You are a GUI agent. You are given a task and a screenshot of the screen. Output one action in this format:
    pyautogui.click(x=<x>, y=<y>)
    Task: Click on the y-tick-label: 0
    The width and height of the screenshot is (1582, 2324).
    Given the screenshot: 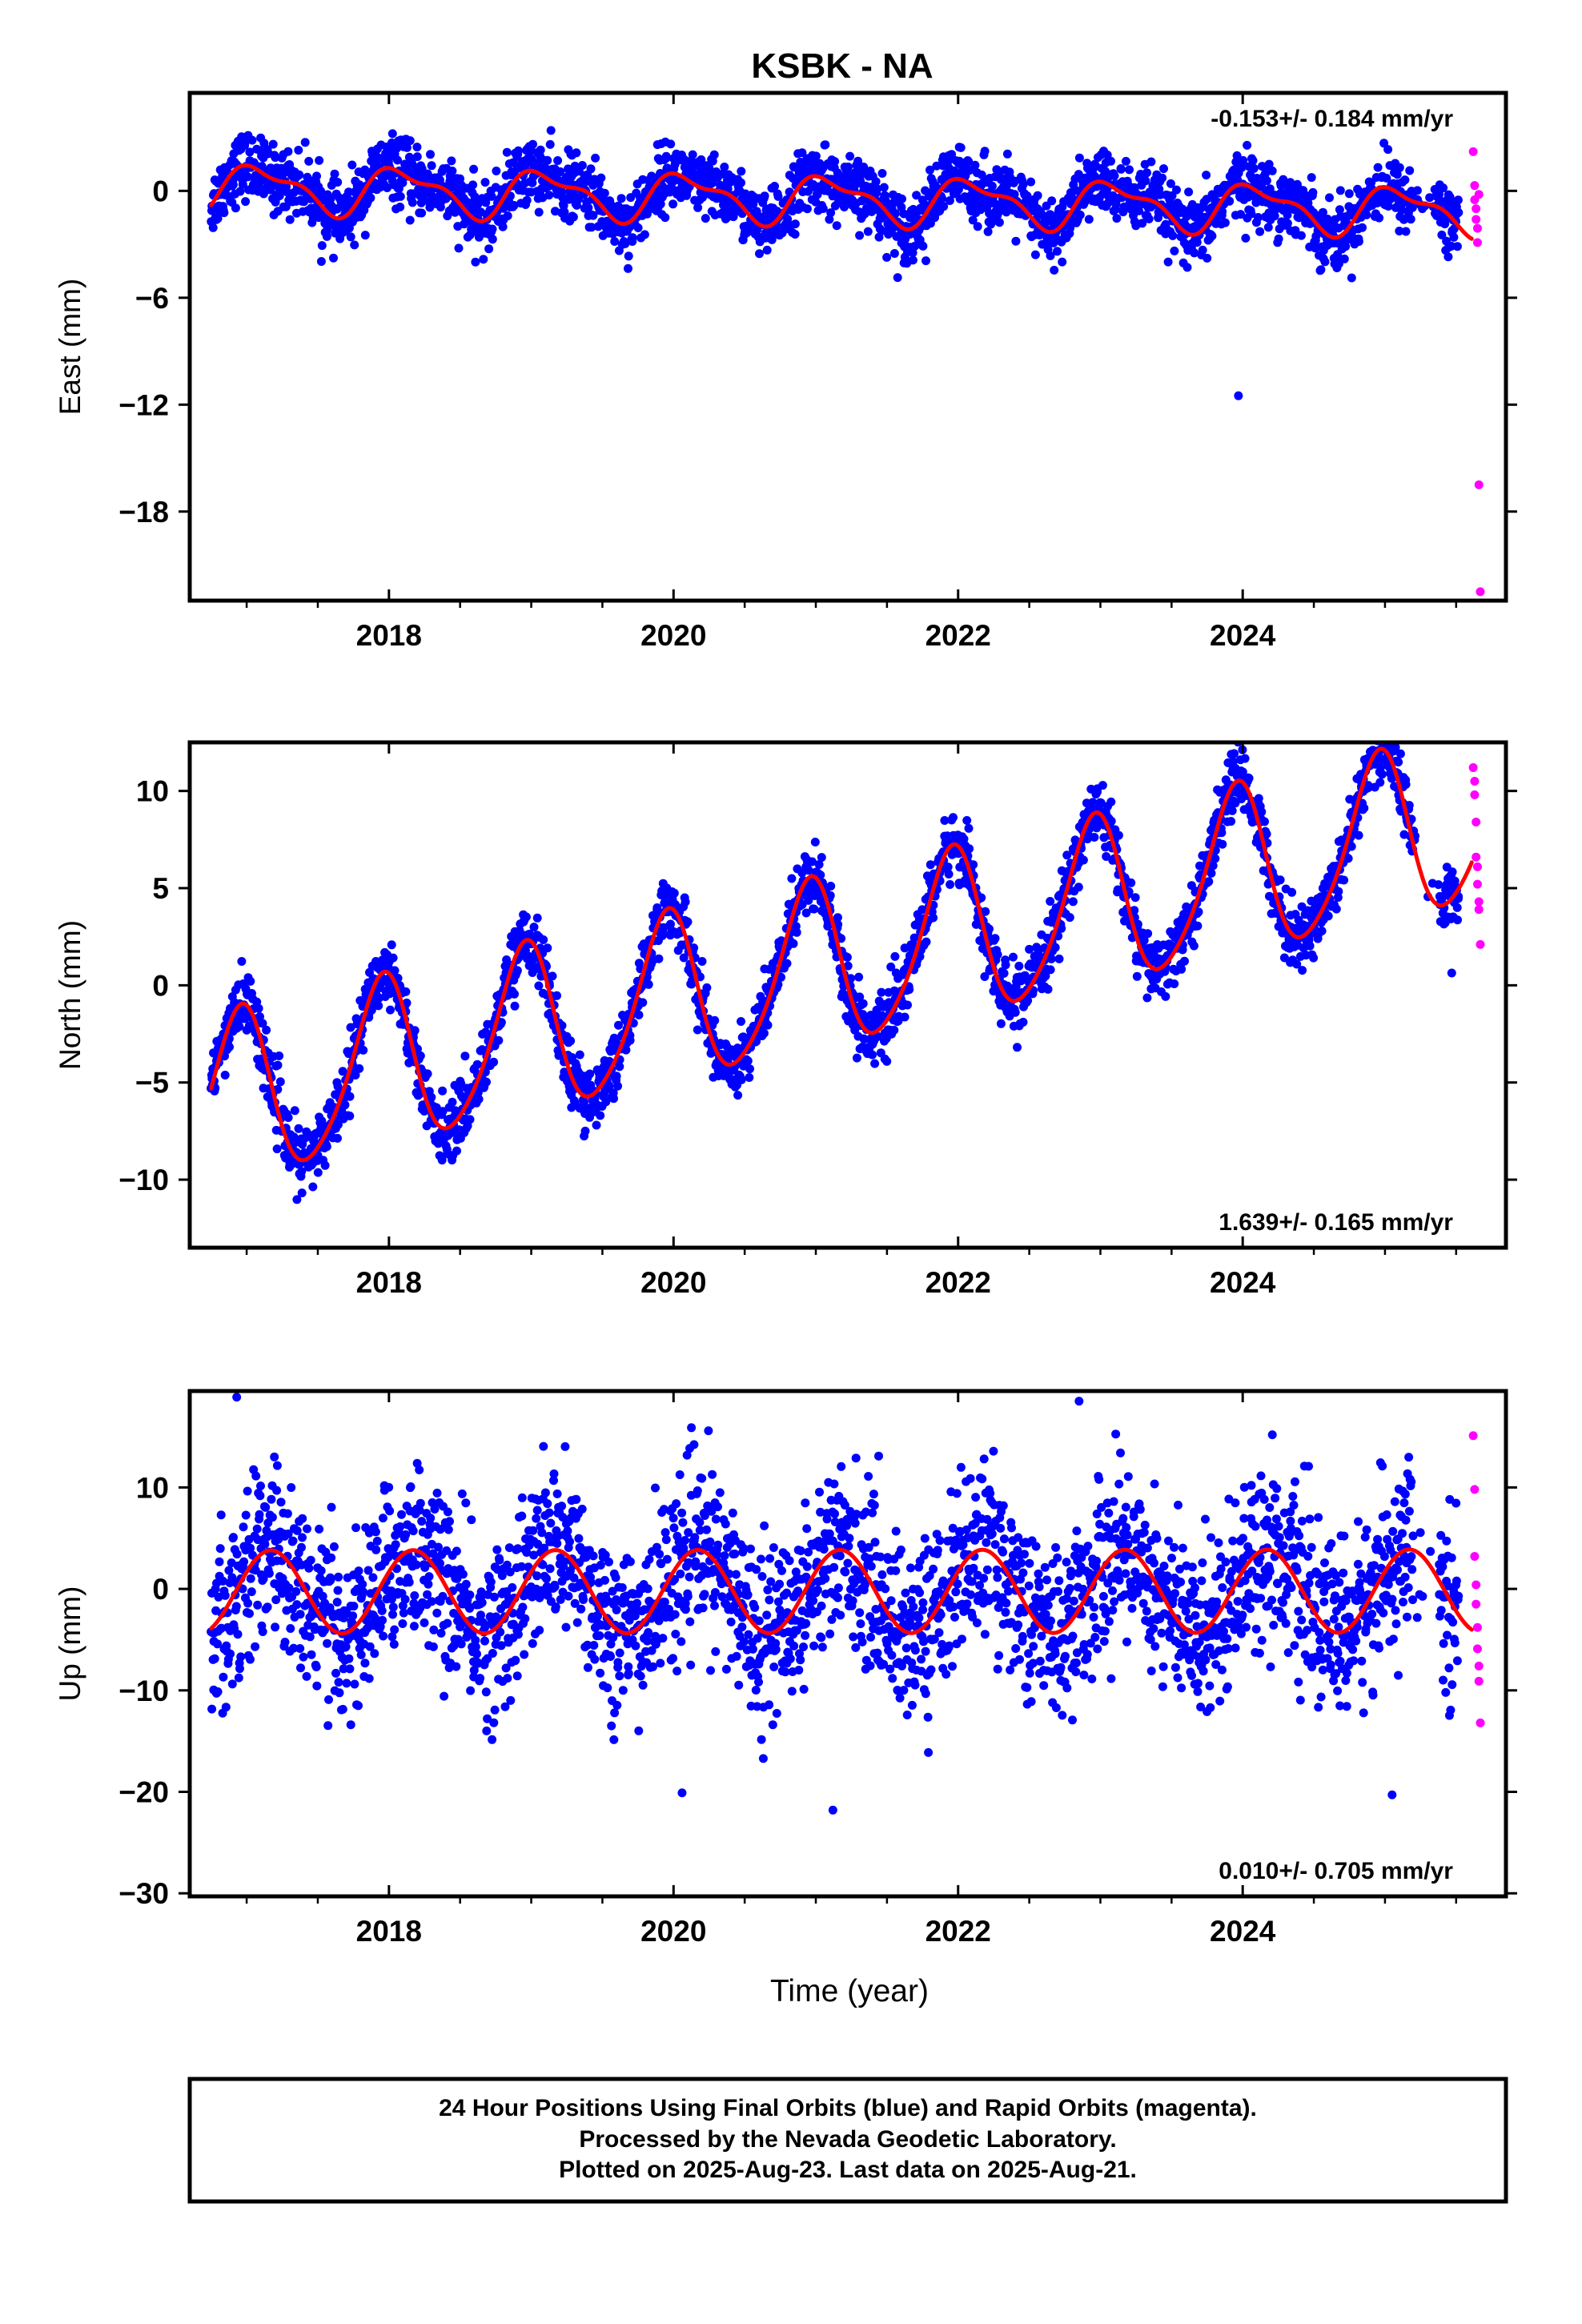 What is the action you would take?
    pyautogui.click(x=161, y=191)
    